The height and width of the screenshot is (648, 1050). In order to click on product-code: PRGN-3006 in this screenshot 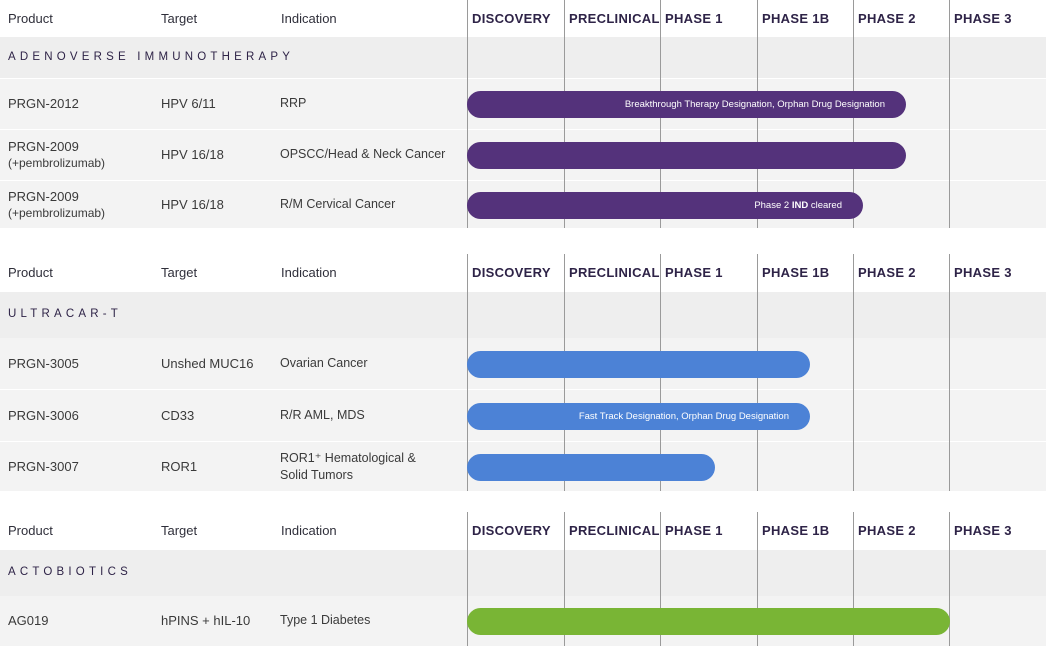, I will do `click(43, 415)`.